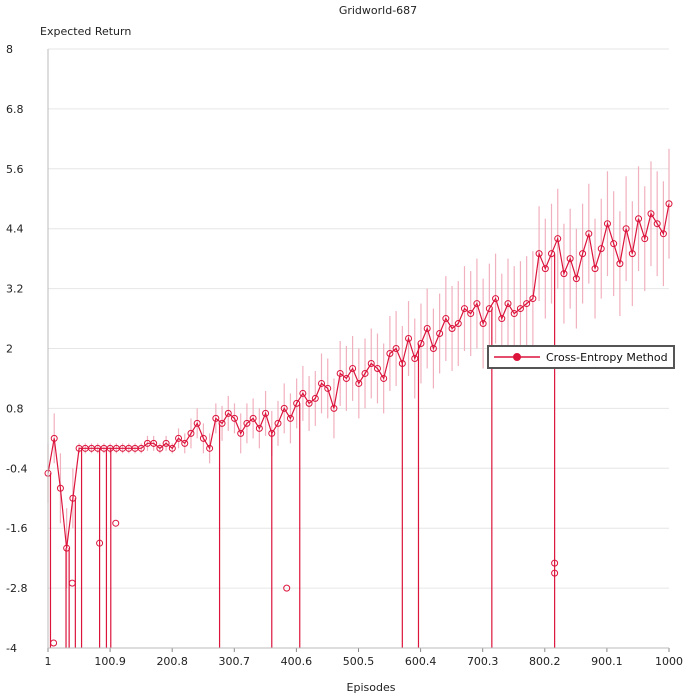 This screenshot has width=700, height=700. I want to click on x-tick-label: 700.3, so click(483, 661).